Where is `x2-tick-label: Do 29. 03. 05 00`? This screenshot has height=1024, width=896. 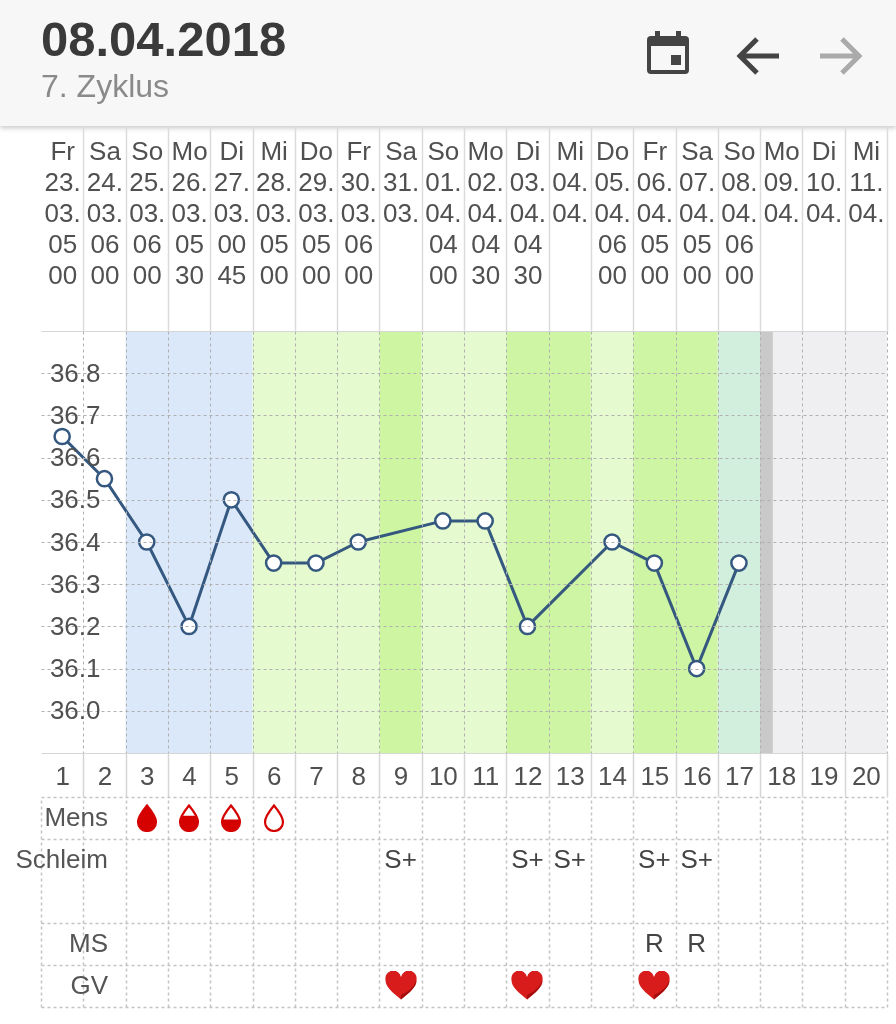 x2-tick-label: Do 29. 03. 05 00 is located at coordinates (316, 212).